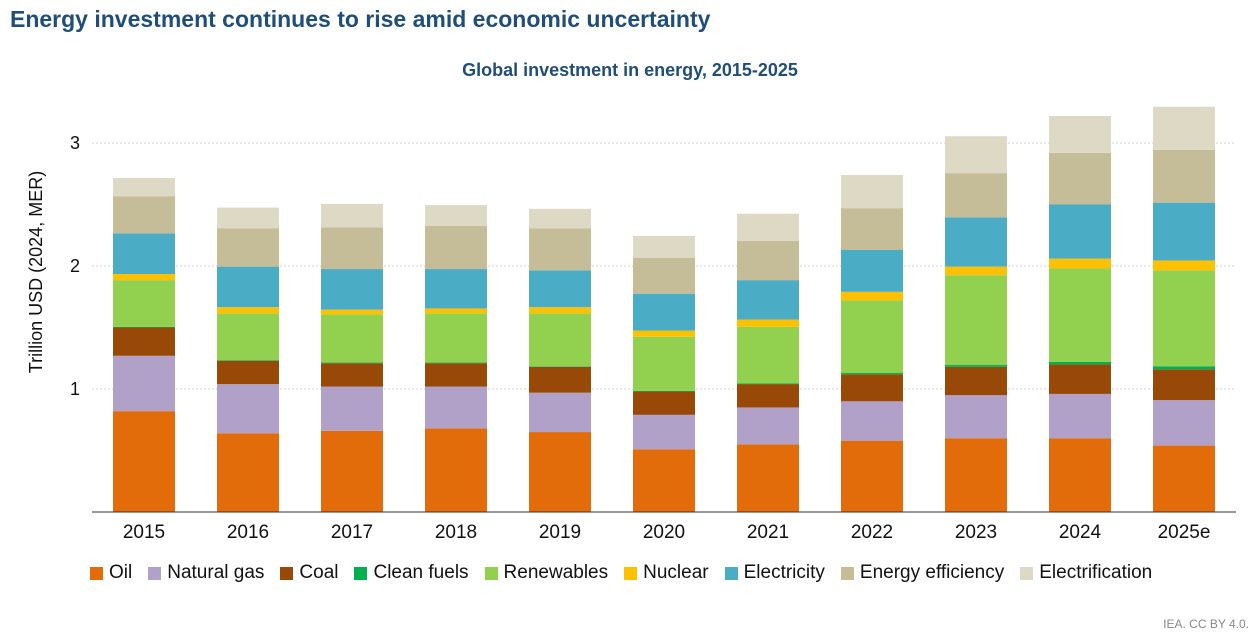 The height and width of the screenshot is (637, 1257). Describe the element at coordinates (144, 532) in the screenshot. I see `x-tick-label: 2015` at that location.